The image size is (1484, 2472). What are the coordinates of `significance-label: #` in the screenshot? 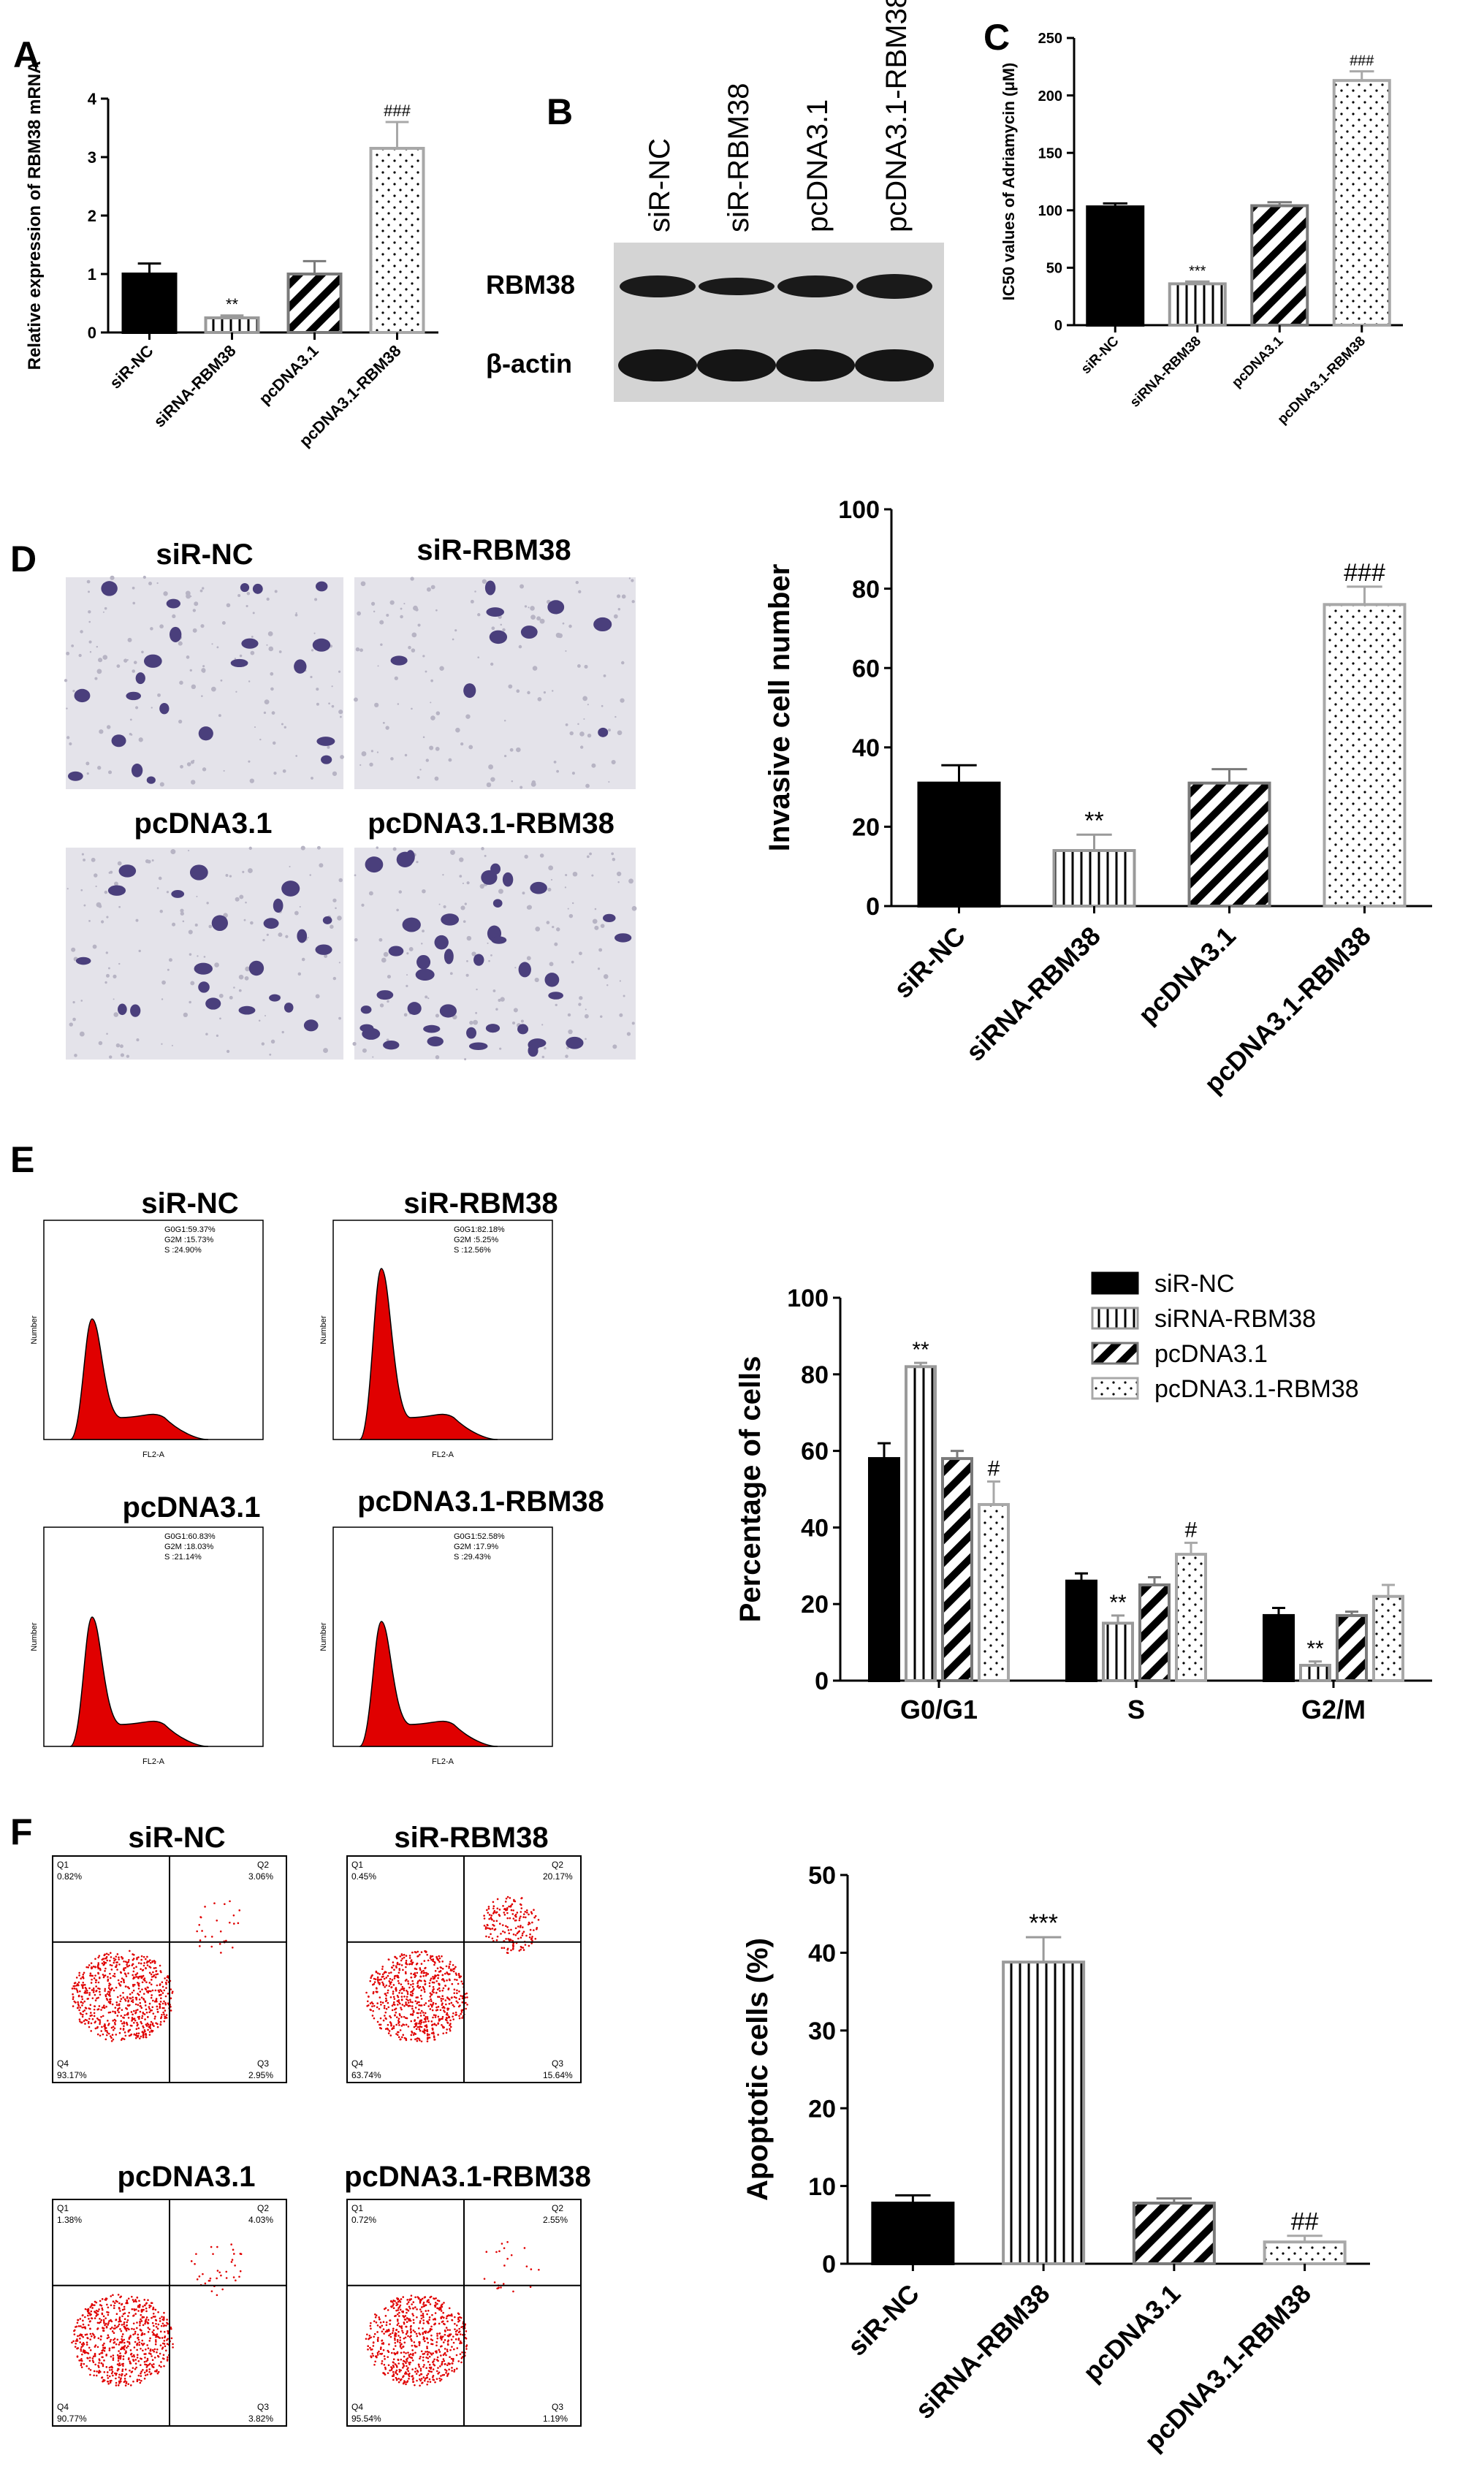 It's located at (994, 1469).